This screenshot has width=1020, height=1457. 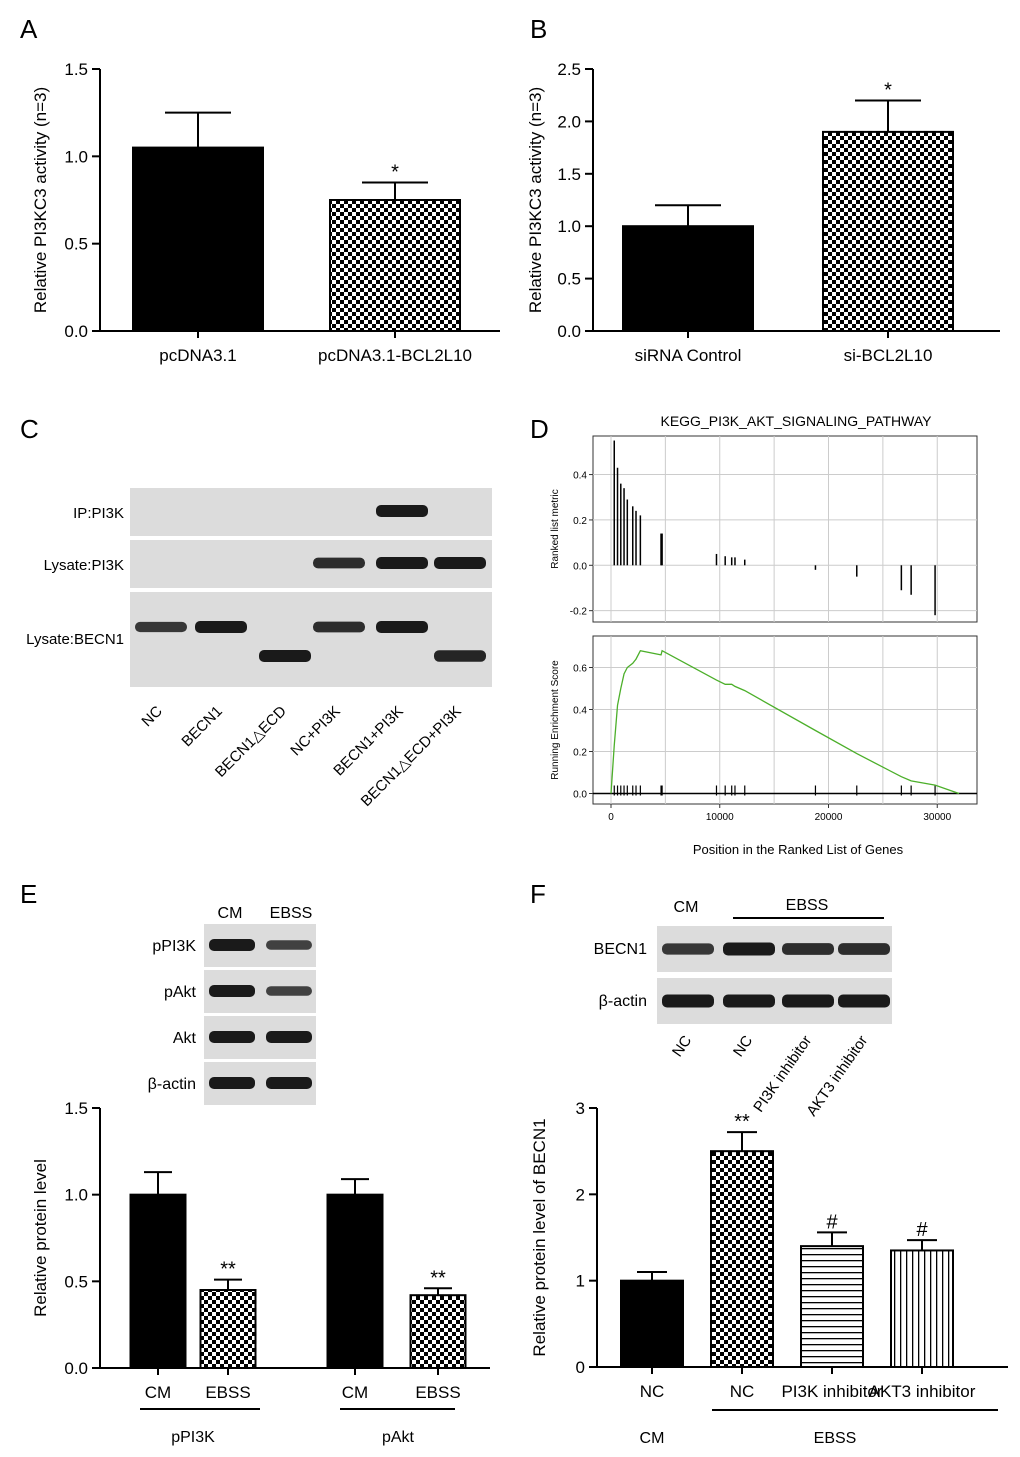 I want to click on c-row-label: IP:PI3K, so click(x=98, y=513).